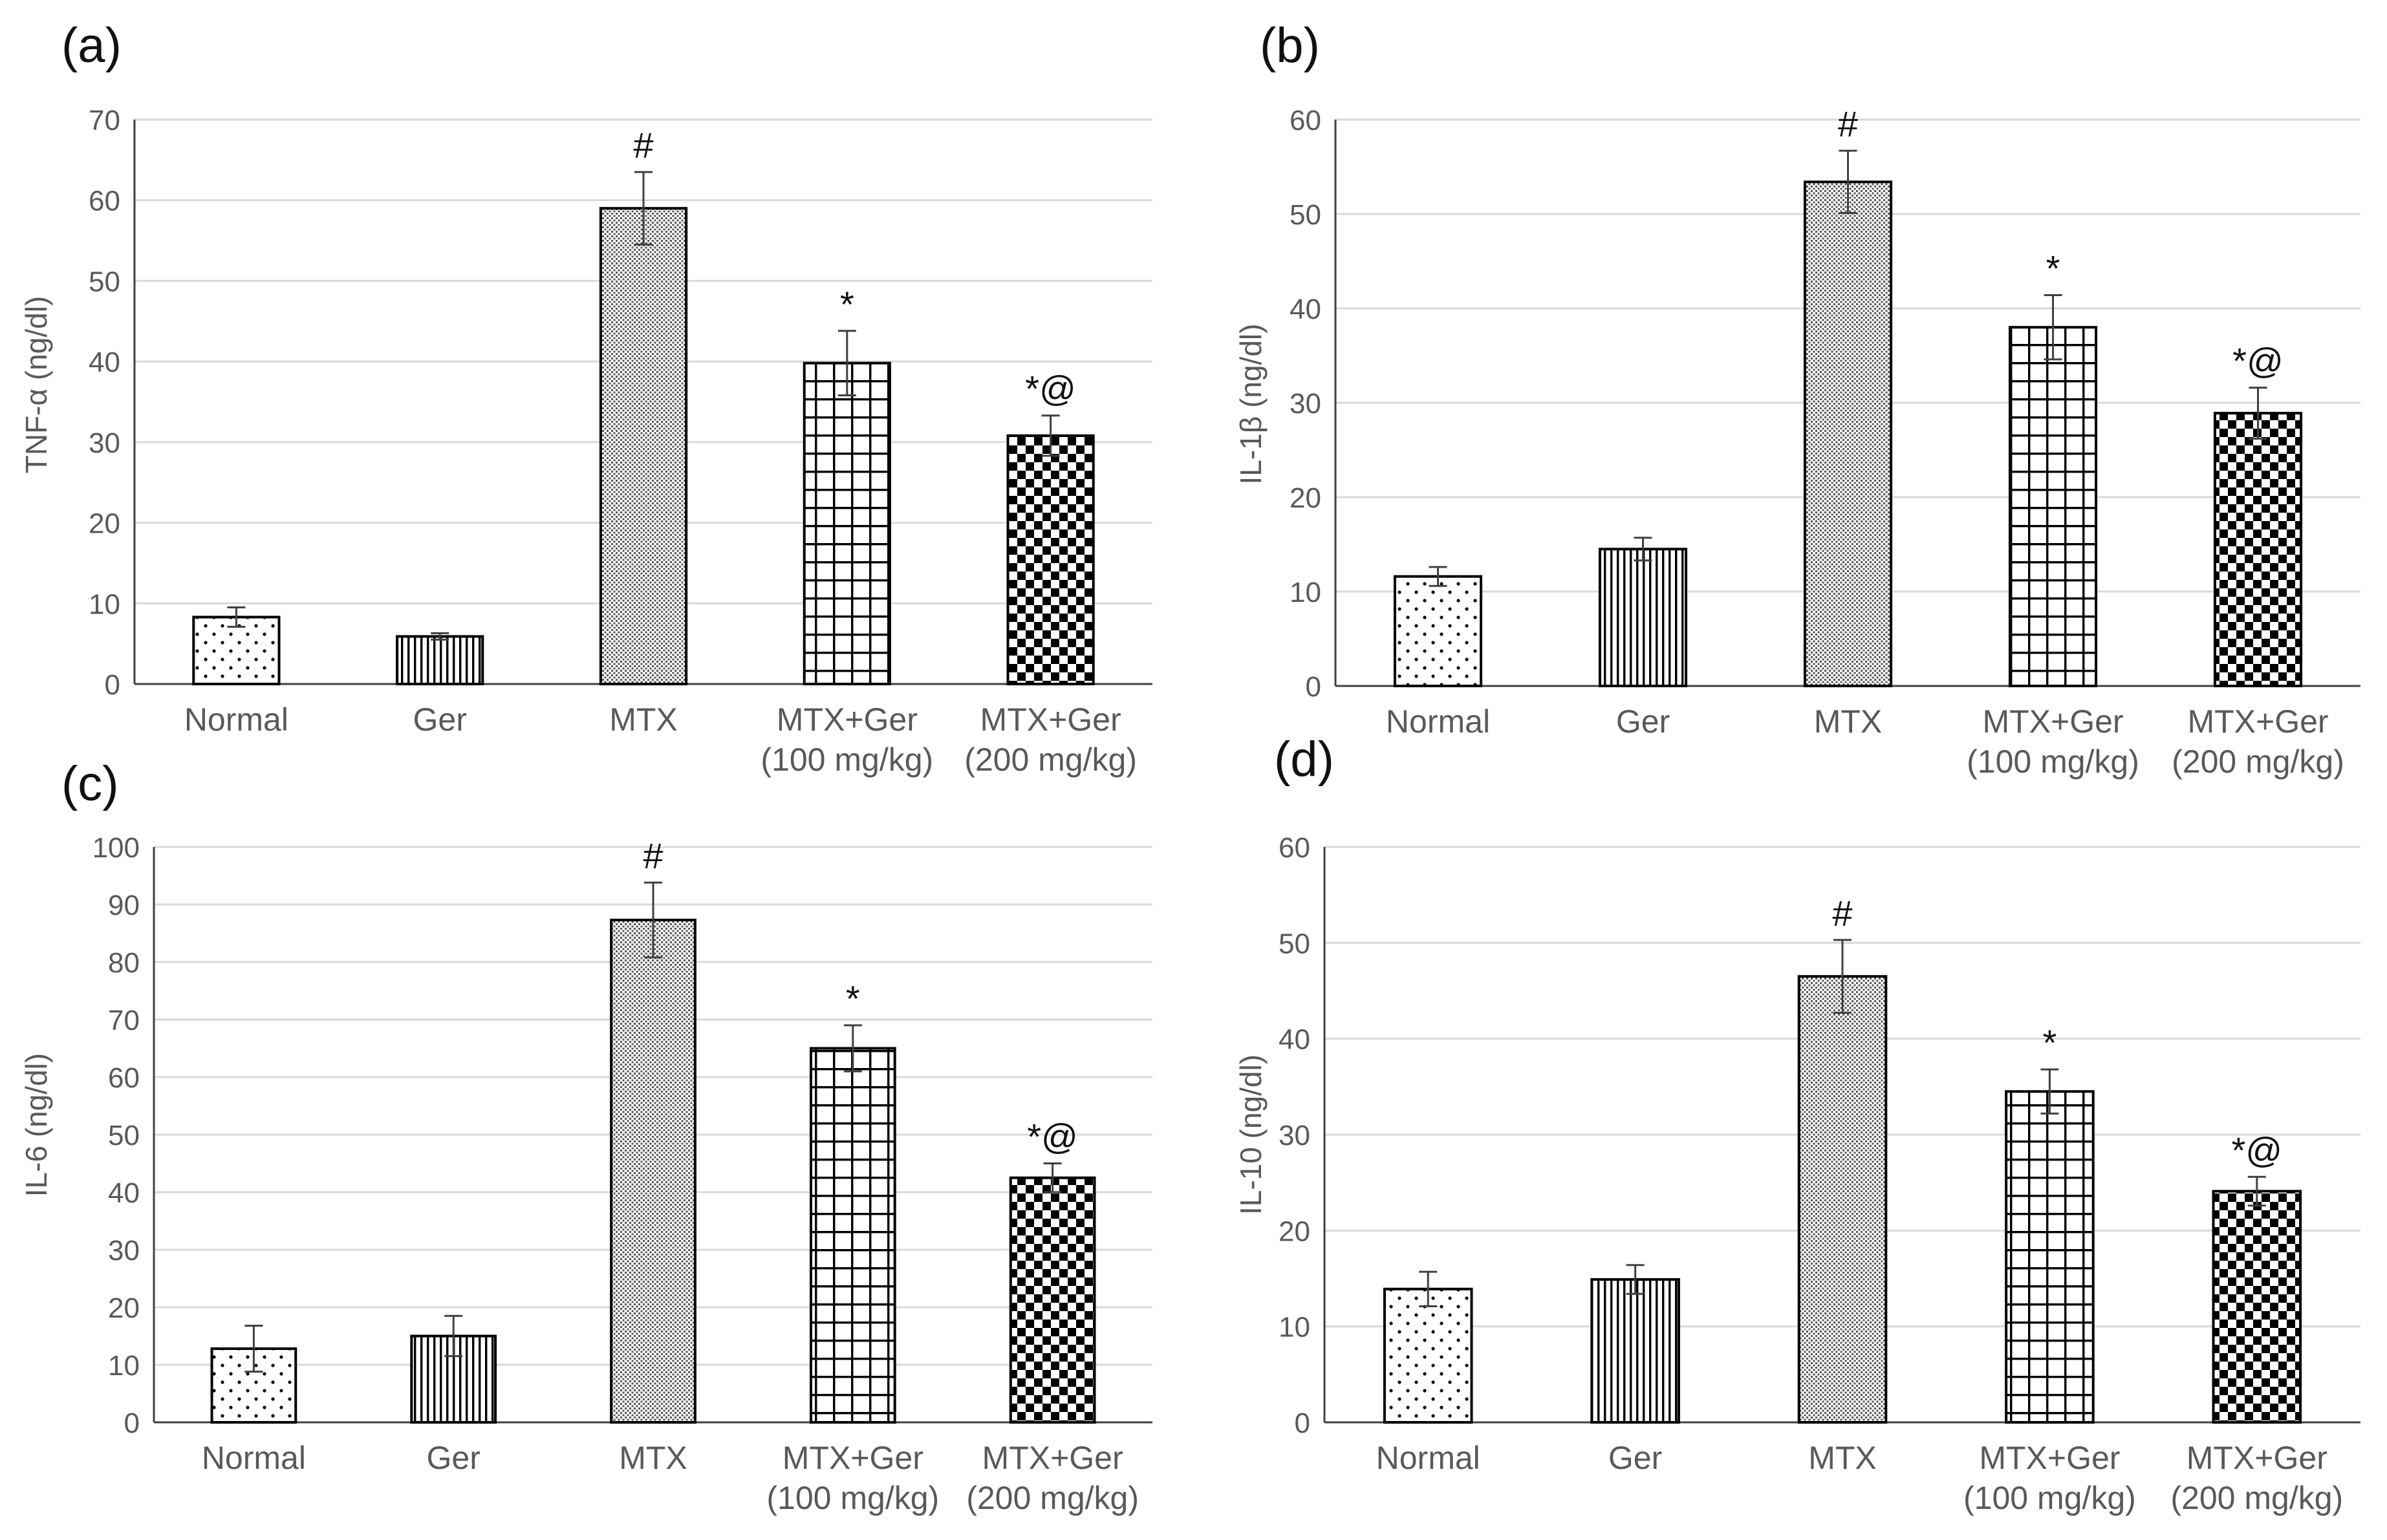 The height and width of the screenshot is (1540, 2387). What do you see at coordinates (36, 1125) in the screenshot?
I see `y-axis-title: IL-6 (ng/dl)` at bounding box center [36, 1125].